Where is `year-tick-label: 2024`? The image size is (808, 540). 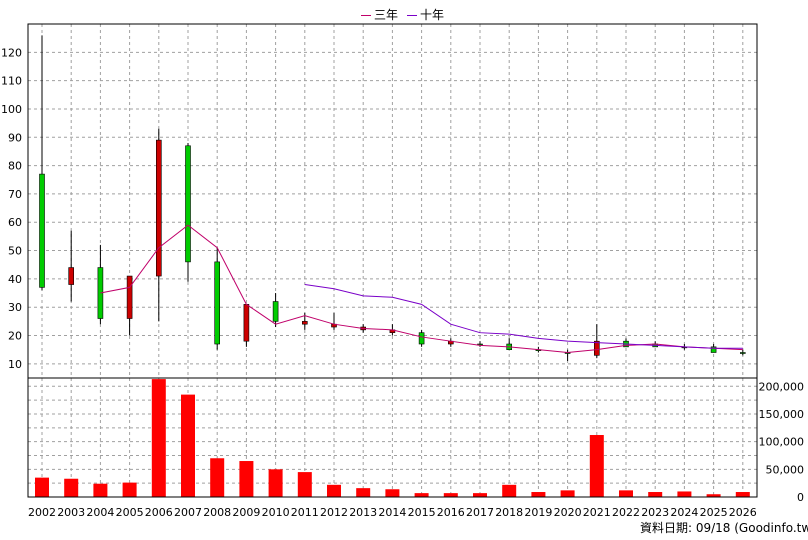
year-tick-label: 2024 is located at coordinates (684, 512).